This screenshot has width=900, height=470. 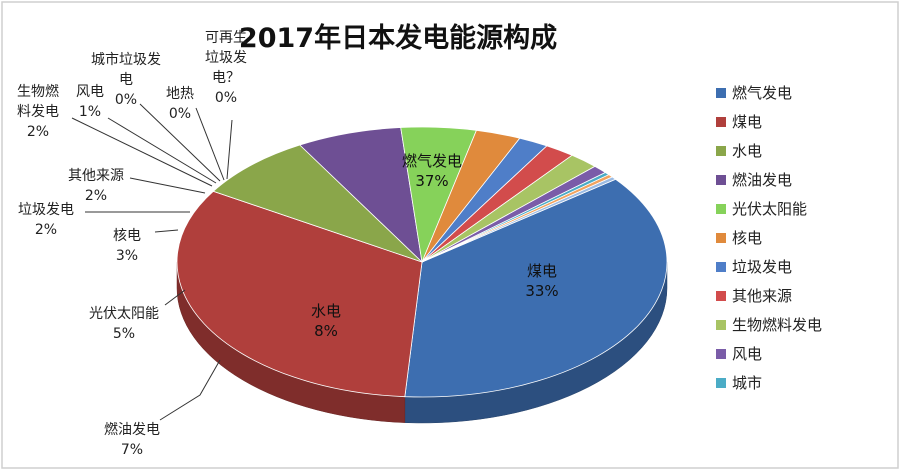 I want to click on label-solar: 光伏太阳能 5%, so click(x=124, y=324).